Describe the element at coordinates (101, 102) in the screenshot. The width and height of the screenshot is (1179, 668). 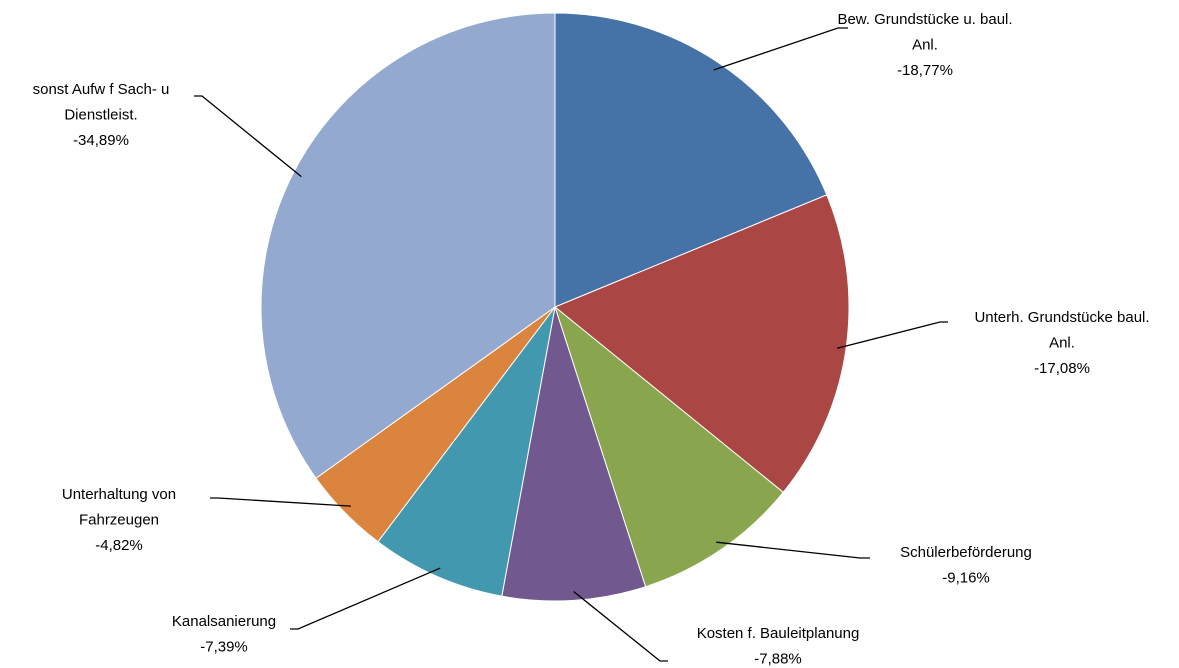
I see `slice-label: sonst Aufw f Sach- u Dienstleist.` at that location.